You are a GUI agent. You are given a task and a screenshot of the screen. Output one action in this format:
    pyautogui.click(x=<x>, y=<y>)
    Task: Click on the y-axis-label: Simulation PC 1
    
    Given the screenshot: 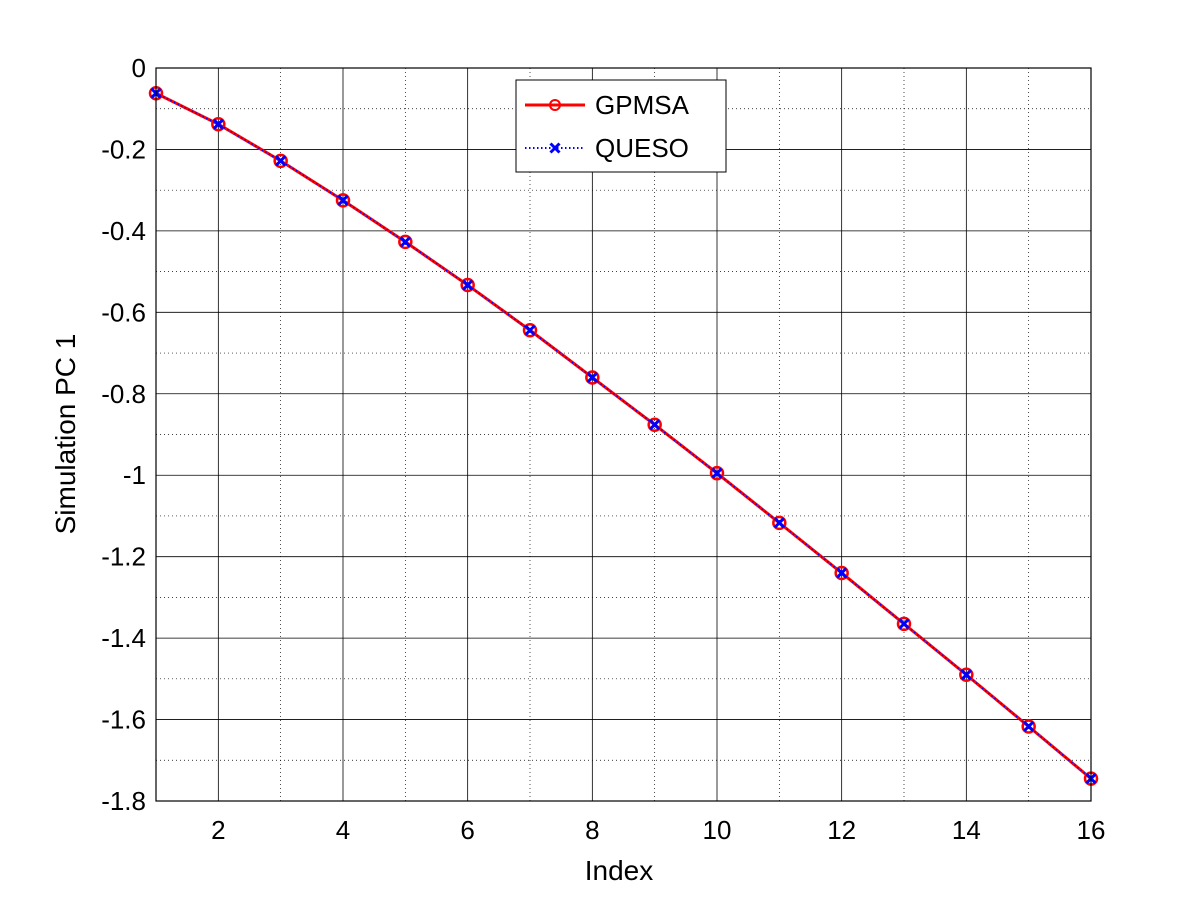 What is the action you would take?
    pyautogui.click(x=65, y=434)
    